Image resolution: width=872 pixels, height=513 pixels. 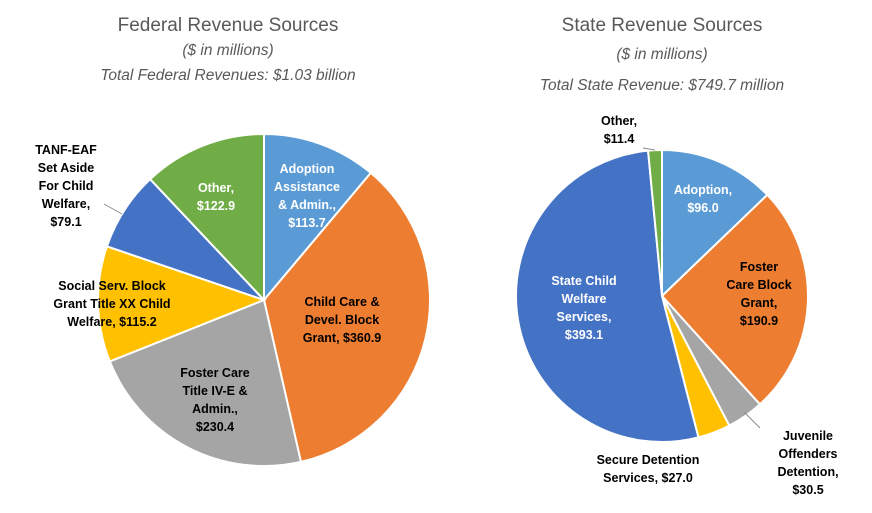 I want to click on state-chart-total: Total State Revenue: $749.7 million, so click(x=662, y=85).